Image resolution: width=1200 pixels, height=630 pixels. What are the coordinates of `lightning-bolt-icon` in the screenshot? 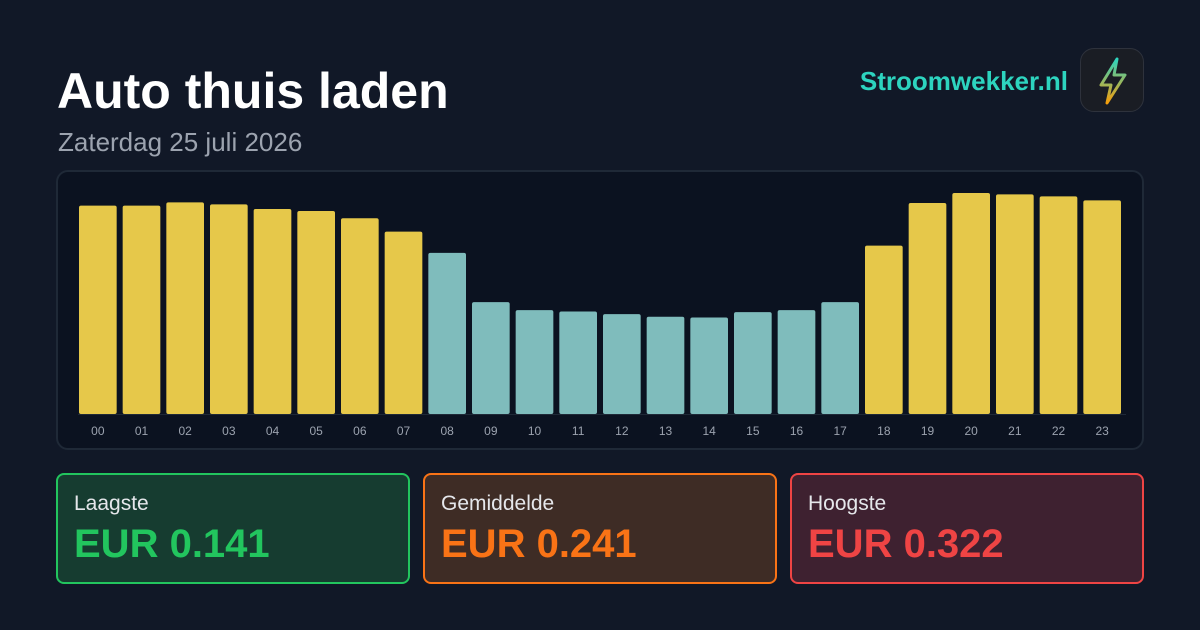 It's located at (1112, 80).